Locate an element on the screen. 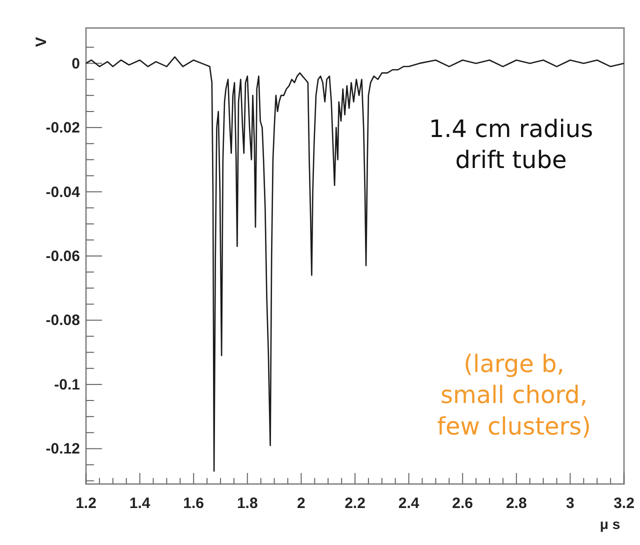 The height and width of the screenshot is (545, 640). x-tick-label: 1.2 is located at coordinates (86, 503).